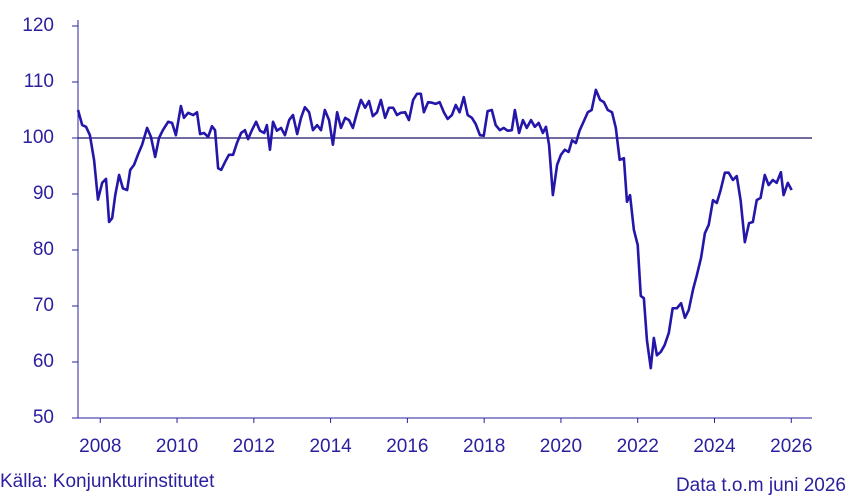  What do you see at coordinates (561, 446) in the screenshot?
I see `x-tick-label: 2020` at bounding box center [561, 446].